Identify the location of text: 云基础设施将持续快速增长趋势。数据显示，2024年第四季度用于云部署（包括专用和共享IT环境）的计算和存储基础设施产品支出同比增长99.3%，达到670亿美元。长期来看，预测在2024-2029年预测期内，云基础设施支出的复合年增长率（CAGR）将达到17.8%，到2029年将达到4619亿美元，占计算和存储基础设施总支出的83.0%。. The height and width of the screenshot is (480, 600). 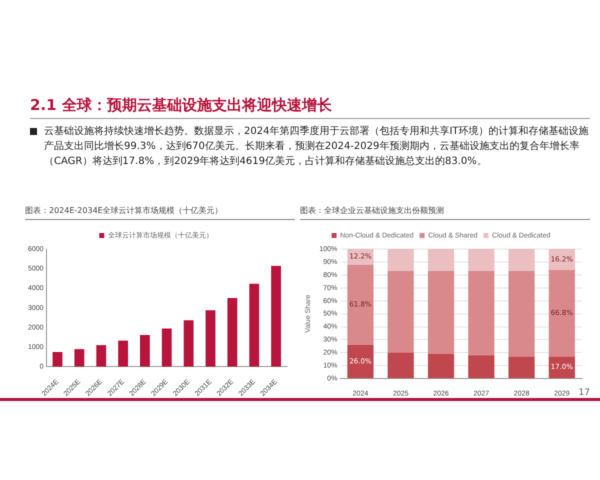
(310, 146).